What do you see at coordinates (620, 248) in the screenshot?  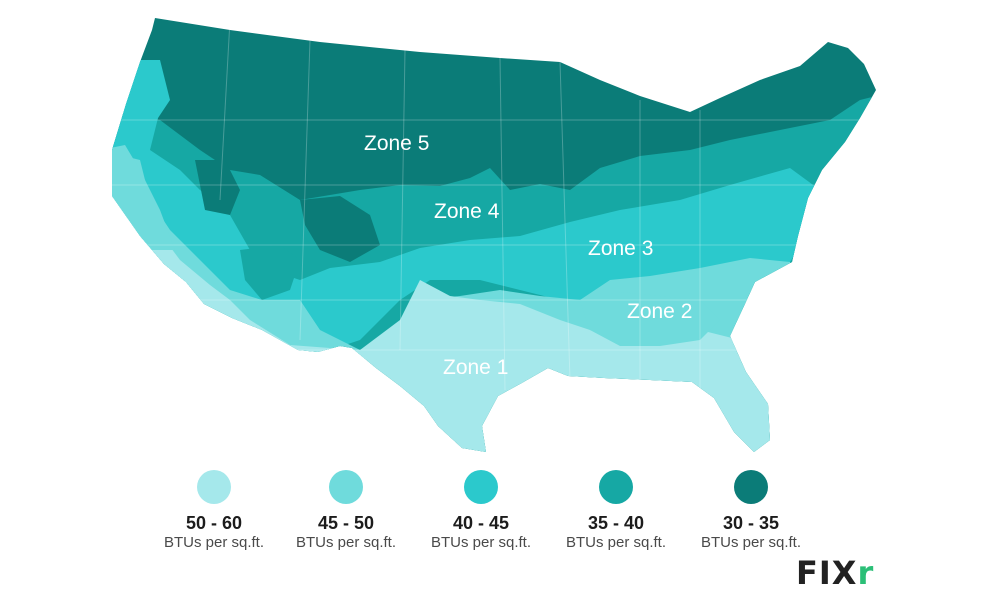 I see `zone3-label: Zone 3` at bounding box center [620, 248].